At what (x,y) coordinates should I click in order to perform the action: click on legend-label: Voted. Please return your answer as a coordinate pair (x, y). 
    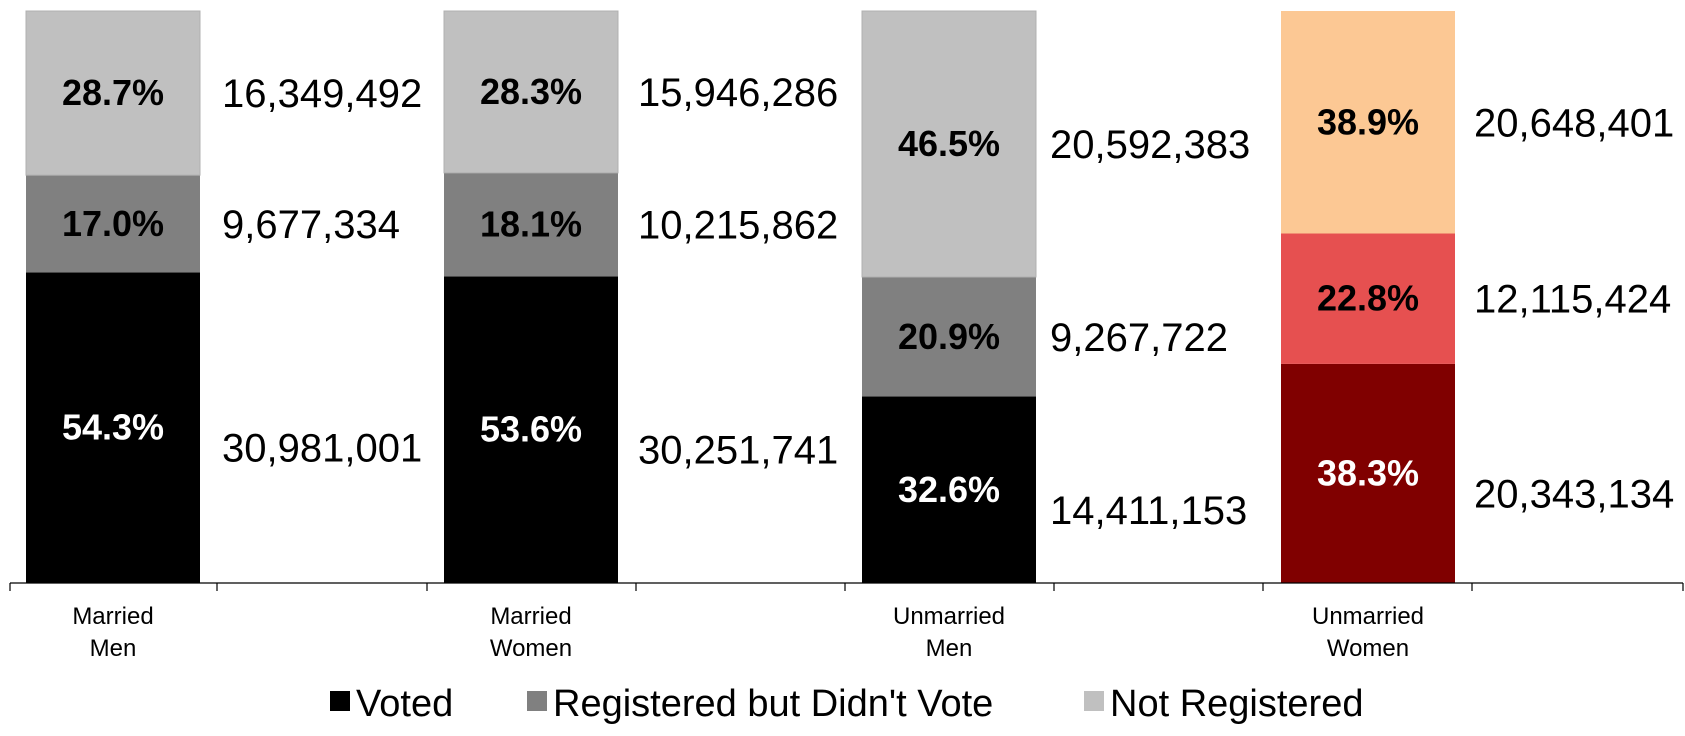
    Looking at the image, I should click on (404, 704).